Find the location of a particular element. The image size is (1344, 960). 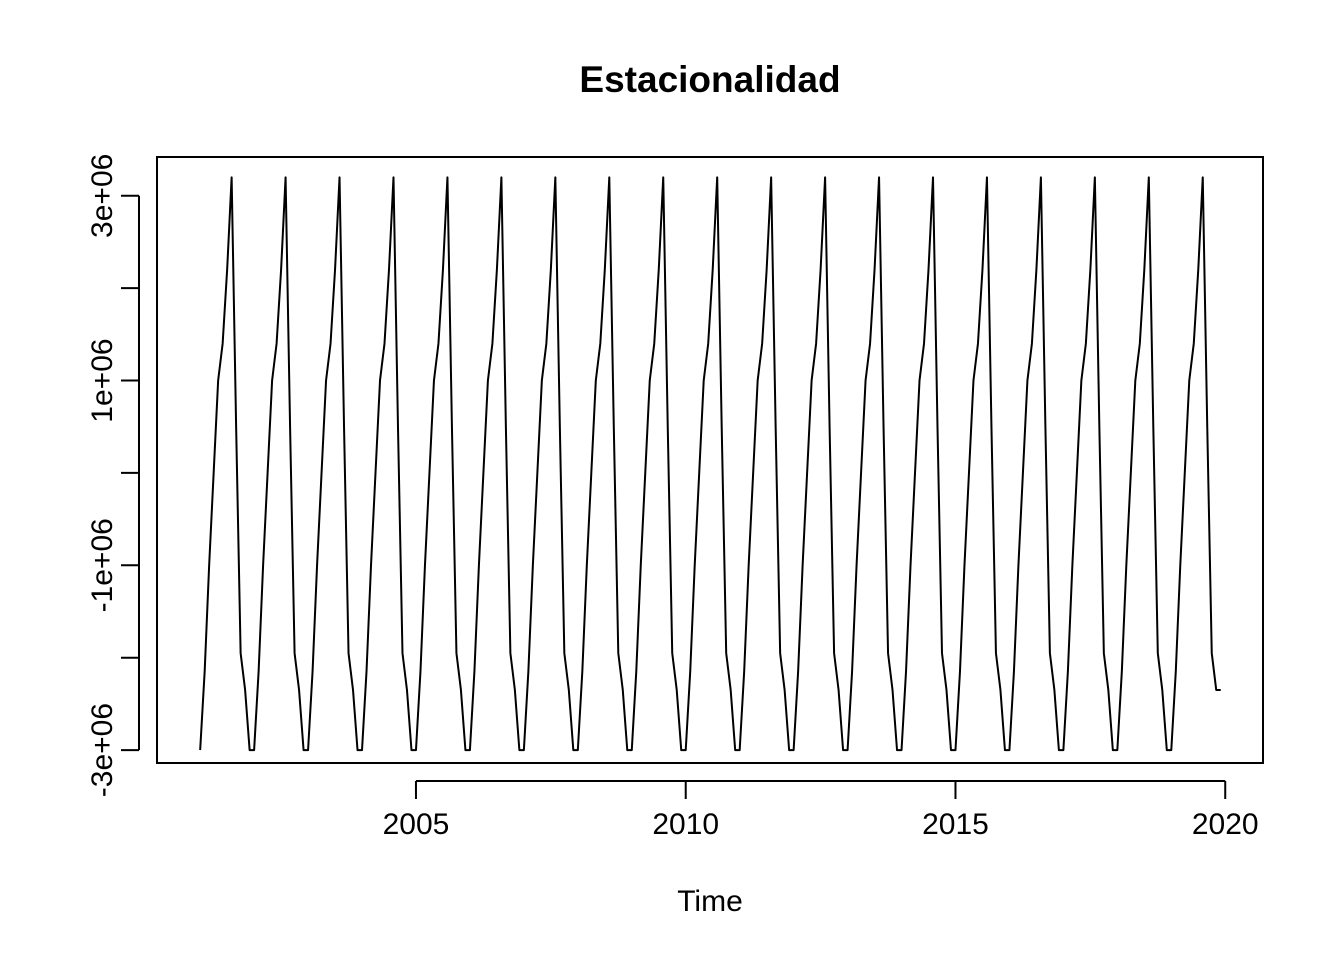

x-tick-label: 2010 is located at coordinates (685, 824).